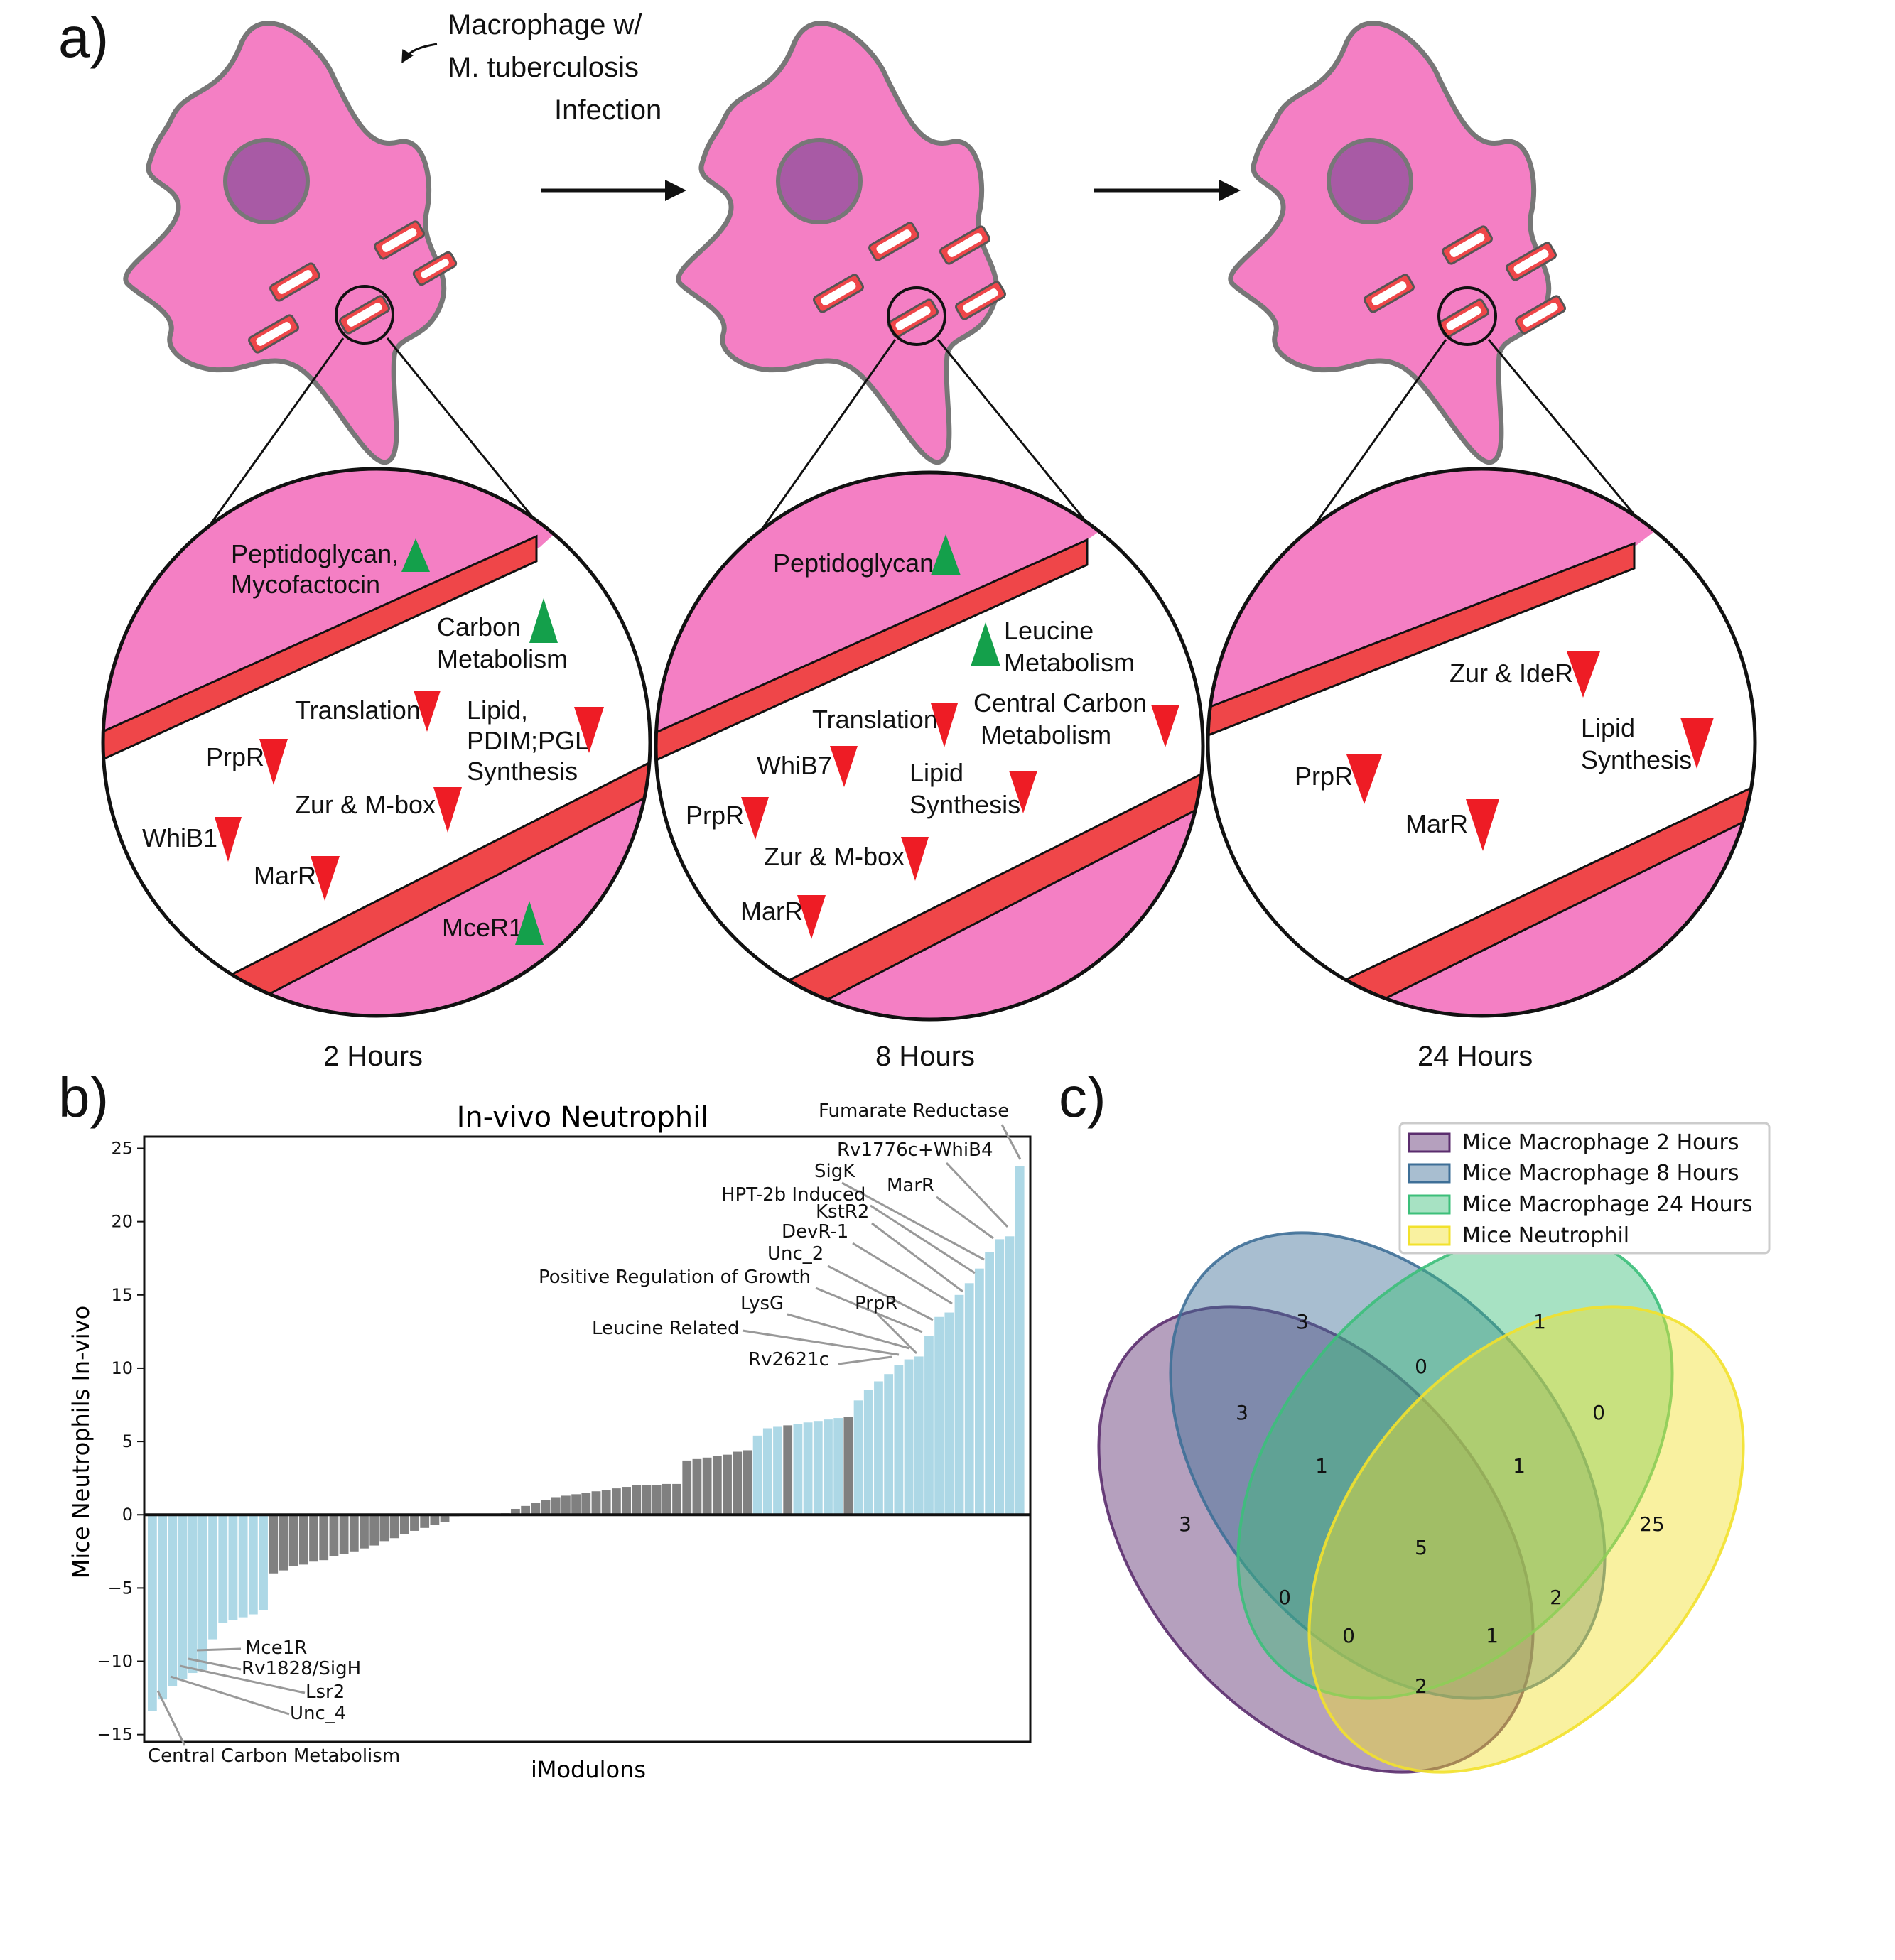  I want to click on svg-text: Positive Regulation of Growth, so click(675, 1277).